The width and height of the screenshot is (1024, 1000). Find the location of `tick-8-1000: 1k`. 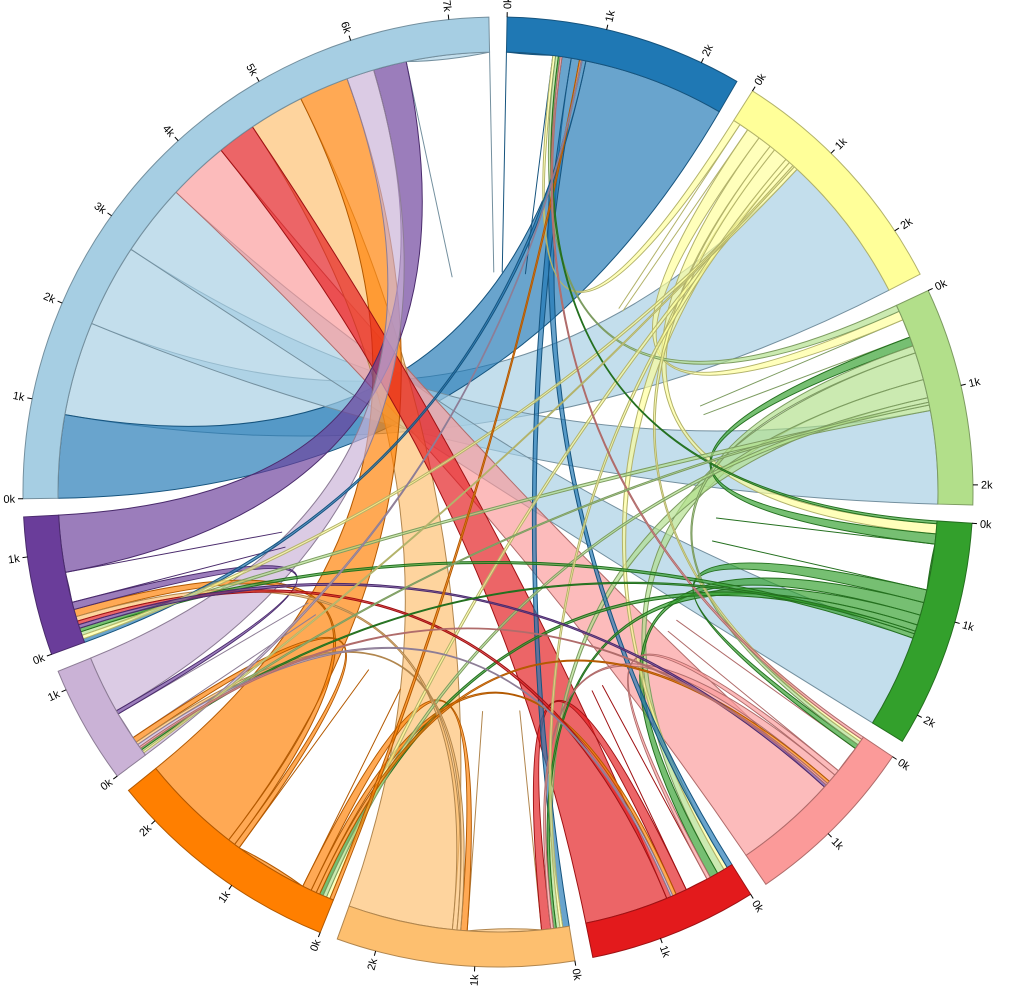

tick-8-1000: 1k is located at coordinates (56, 696).